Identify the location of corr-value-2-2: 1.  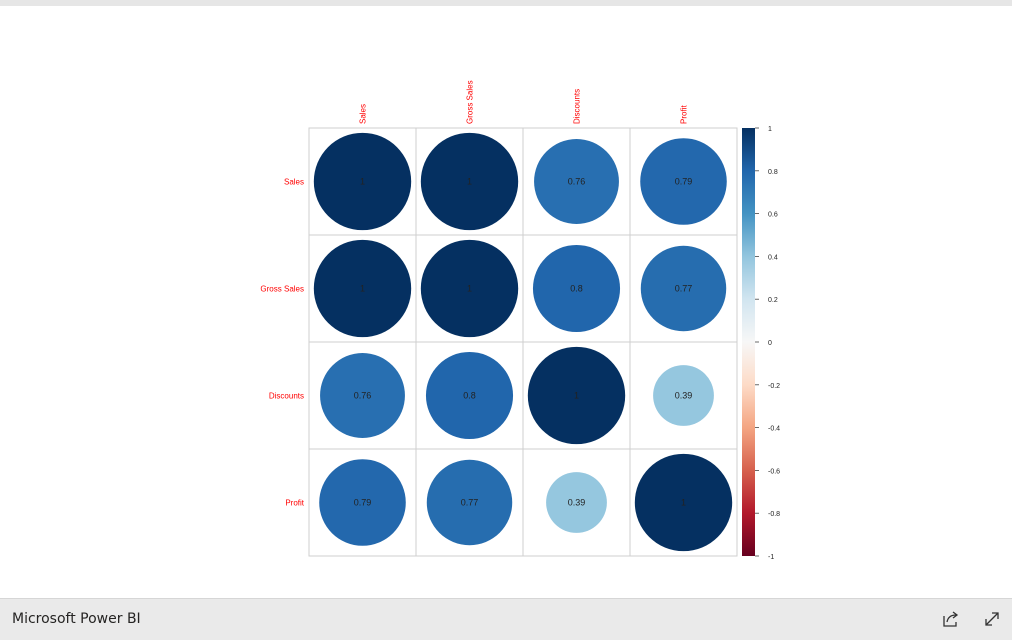
(576, 396).